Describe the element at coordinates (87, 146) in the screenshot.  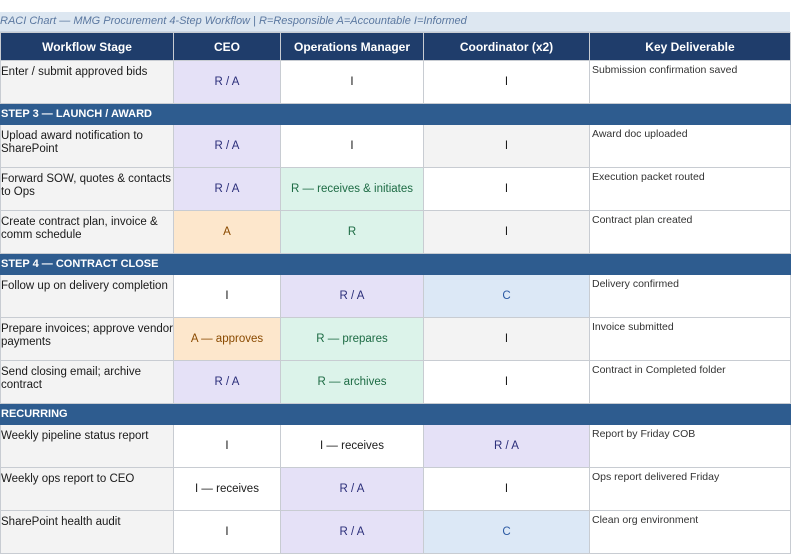
I see `stage-cell: Upload award notification to SharePoint` at that location.